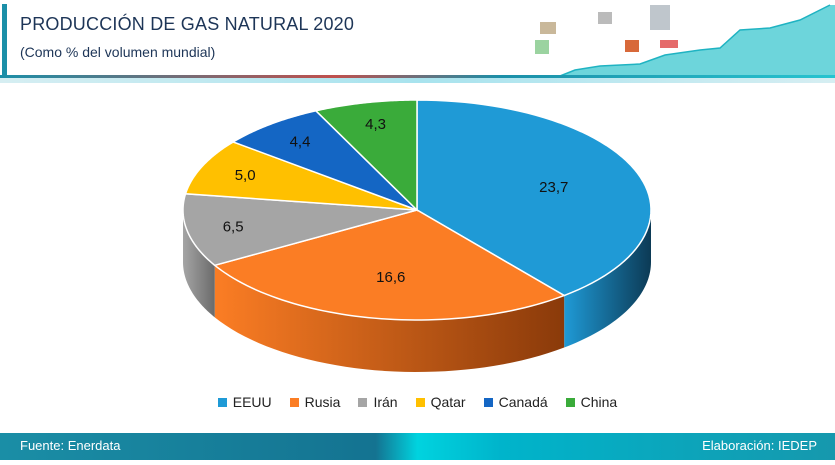 The width and height of the screenshot is (835, 465). What do you see at coordinates (390, 277) in the screenshot?
I see `data-label-rusia: 16,6` at bounding box center [390, 277].